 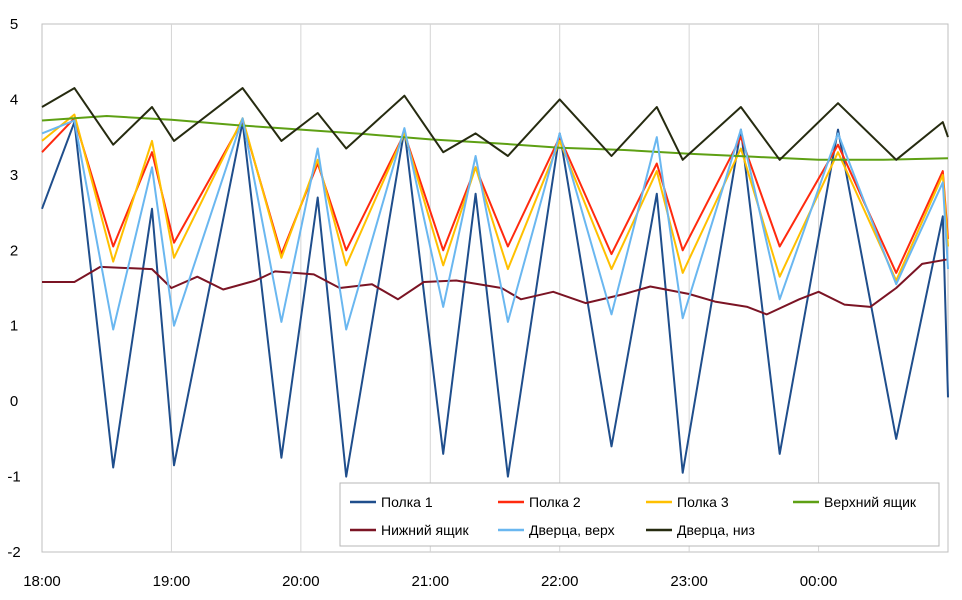 What do you see at coordinates (560, 581) in the screenshot?
I see `x-tick-label: 22:00` at bounding box center [560, 581].